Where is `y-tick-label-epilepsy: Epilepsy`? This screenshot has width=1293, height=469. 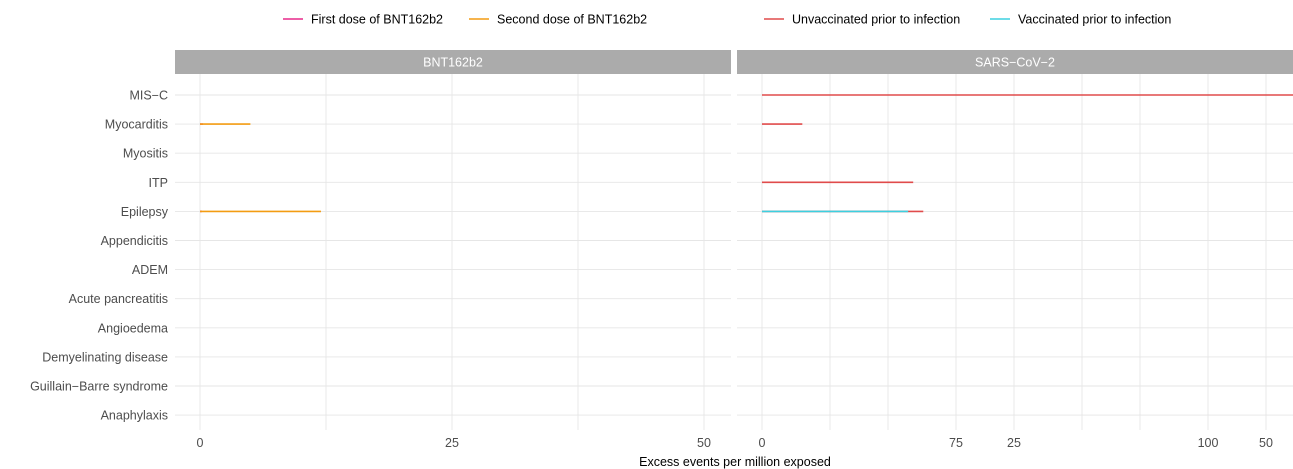
y-tick-label-epilepsy: Epilepsy is located at coordinates (145, 212).